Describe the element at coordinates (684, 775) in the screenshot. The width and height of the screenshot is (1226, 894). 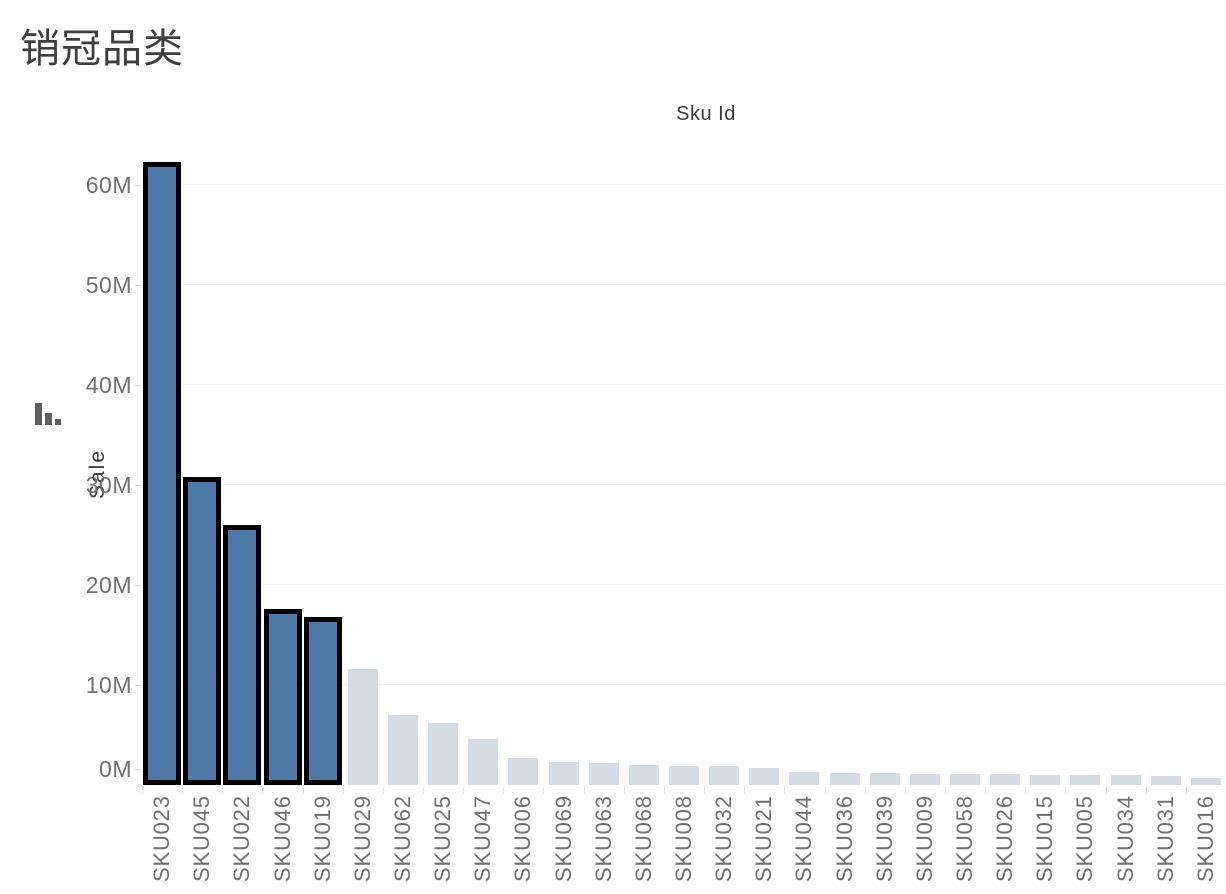
I see `bar-SKU008` at that location.